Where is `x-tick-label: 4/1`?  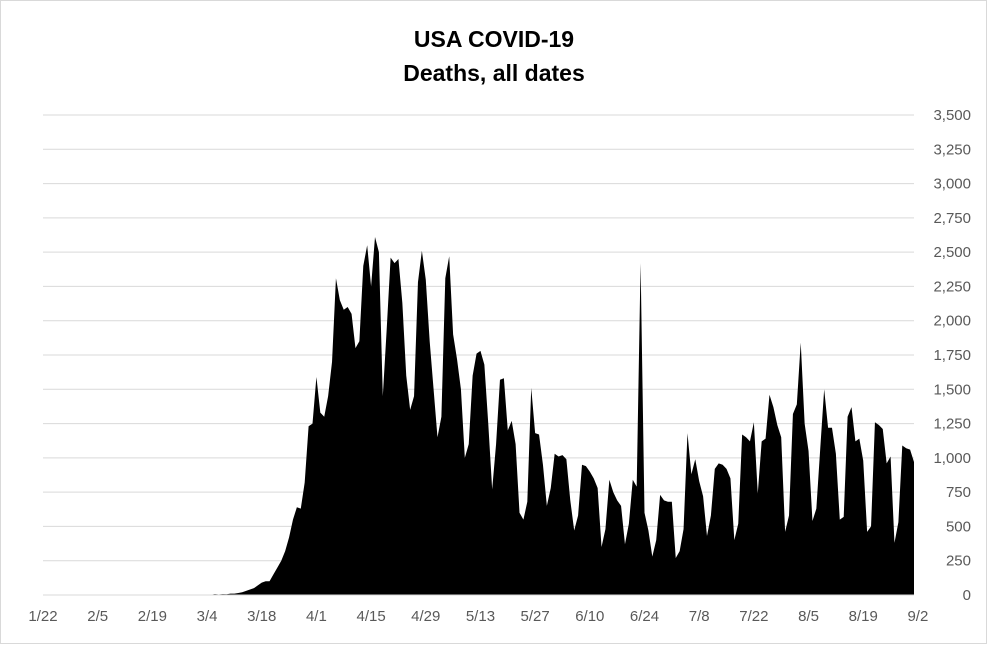
x-tick-label: 4/1 is located at coordinates (316, 616).